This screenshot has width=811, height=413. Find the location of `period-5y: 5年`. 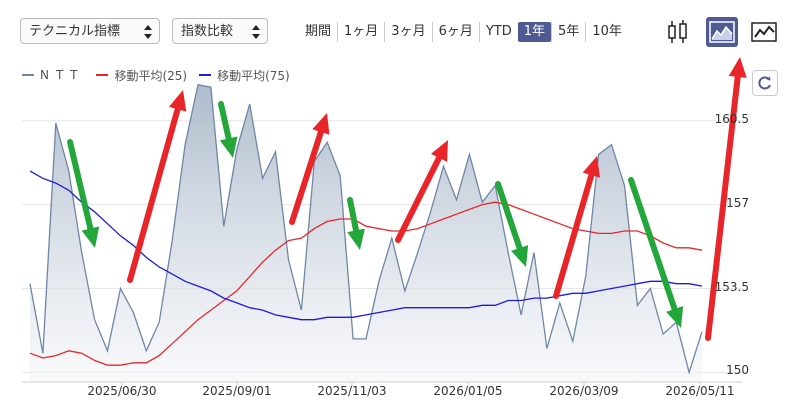

period-5y: 5年 is located at coordinates (568, 32).